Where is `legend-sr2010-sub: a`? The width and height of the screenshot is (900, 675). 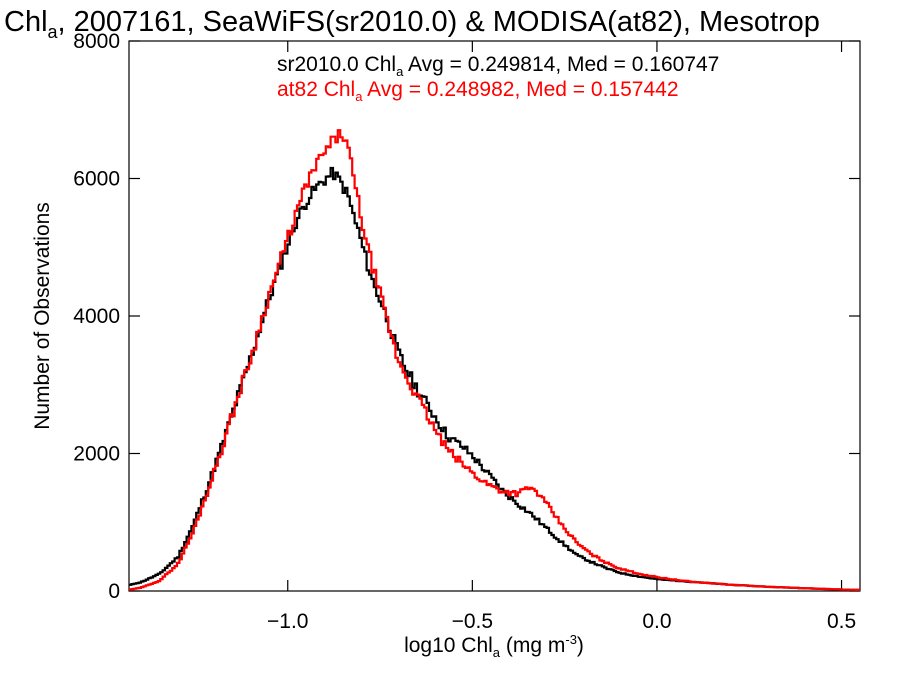 legend-sr2010-sub: a is located at coordinates (400, 71).